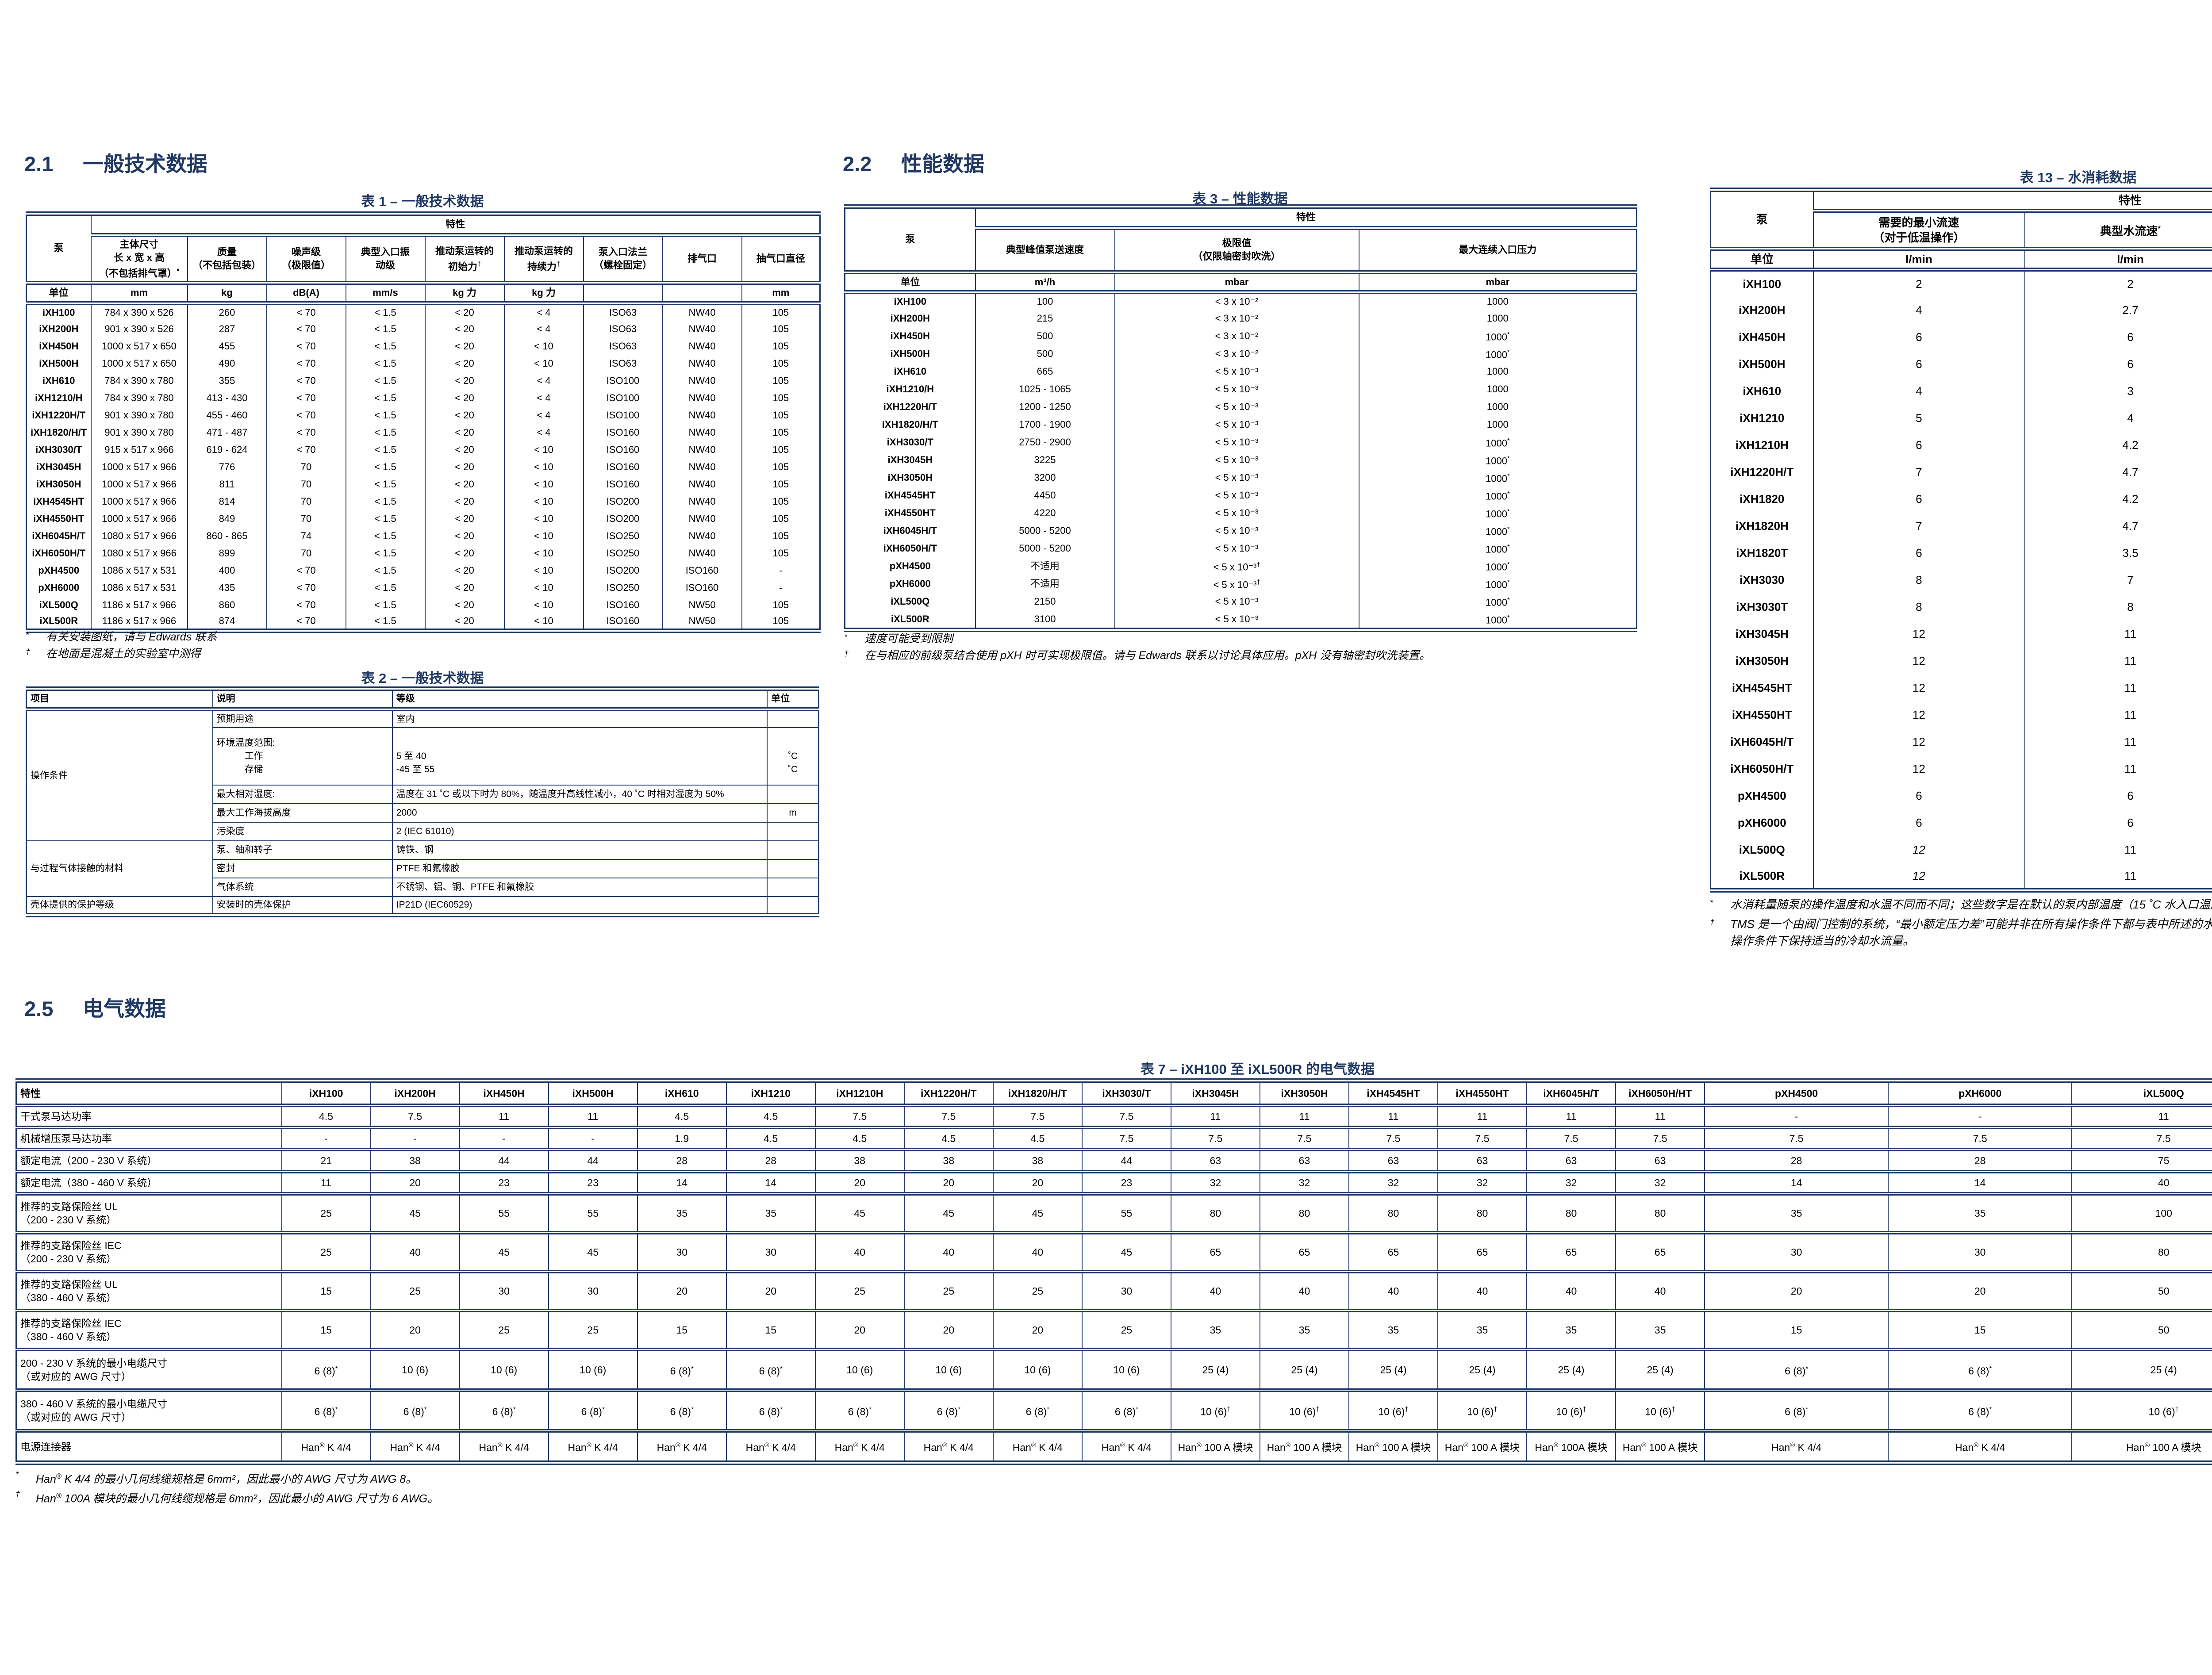 This screenshot has height=1675, width=2212. What do you see at coordinates (1045, 371) in the screenshot?
I see `data-cell: 665` at bounding box center [1045, 371].